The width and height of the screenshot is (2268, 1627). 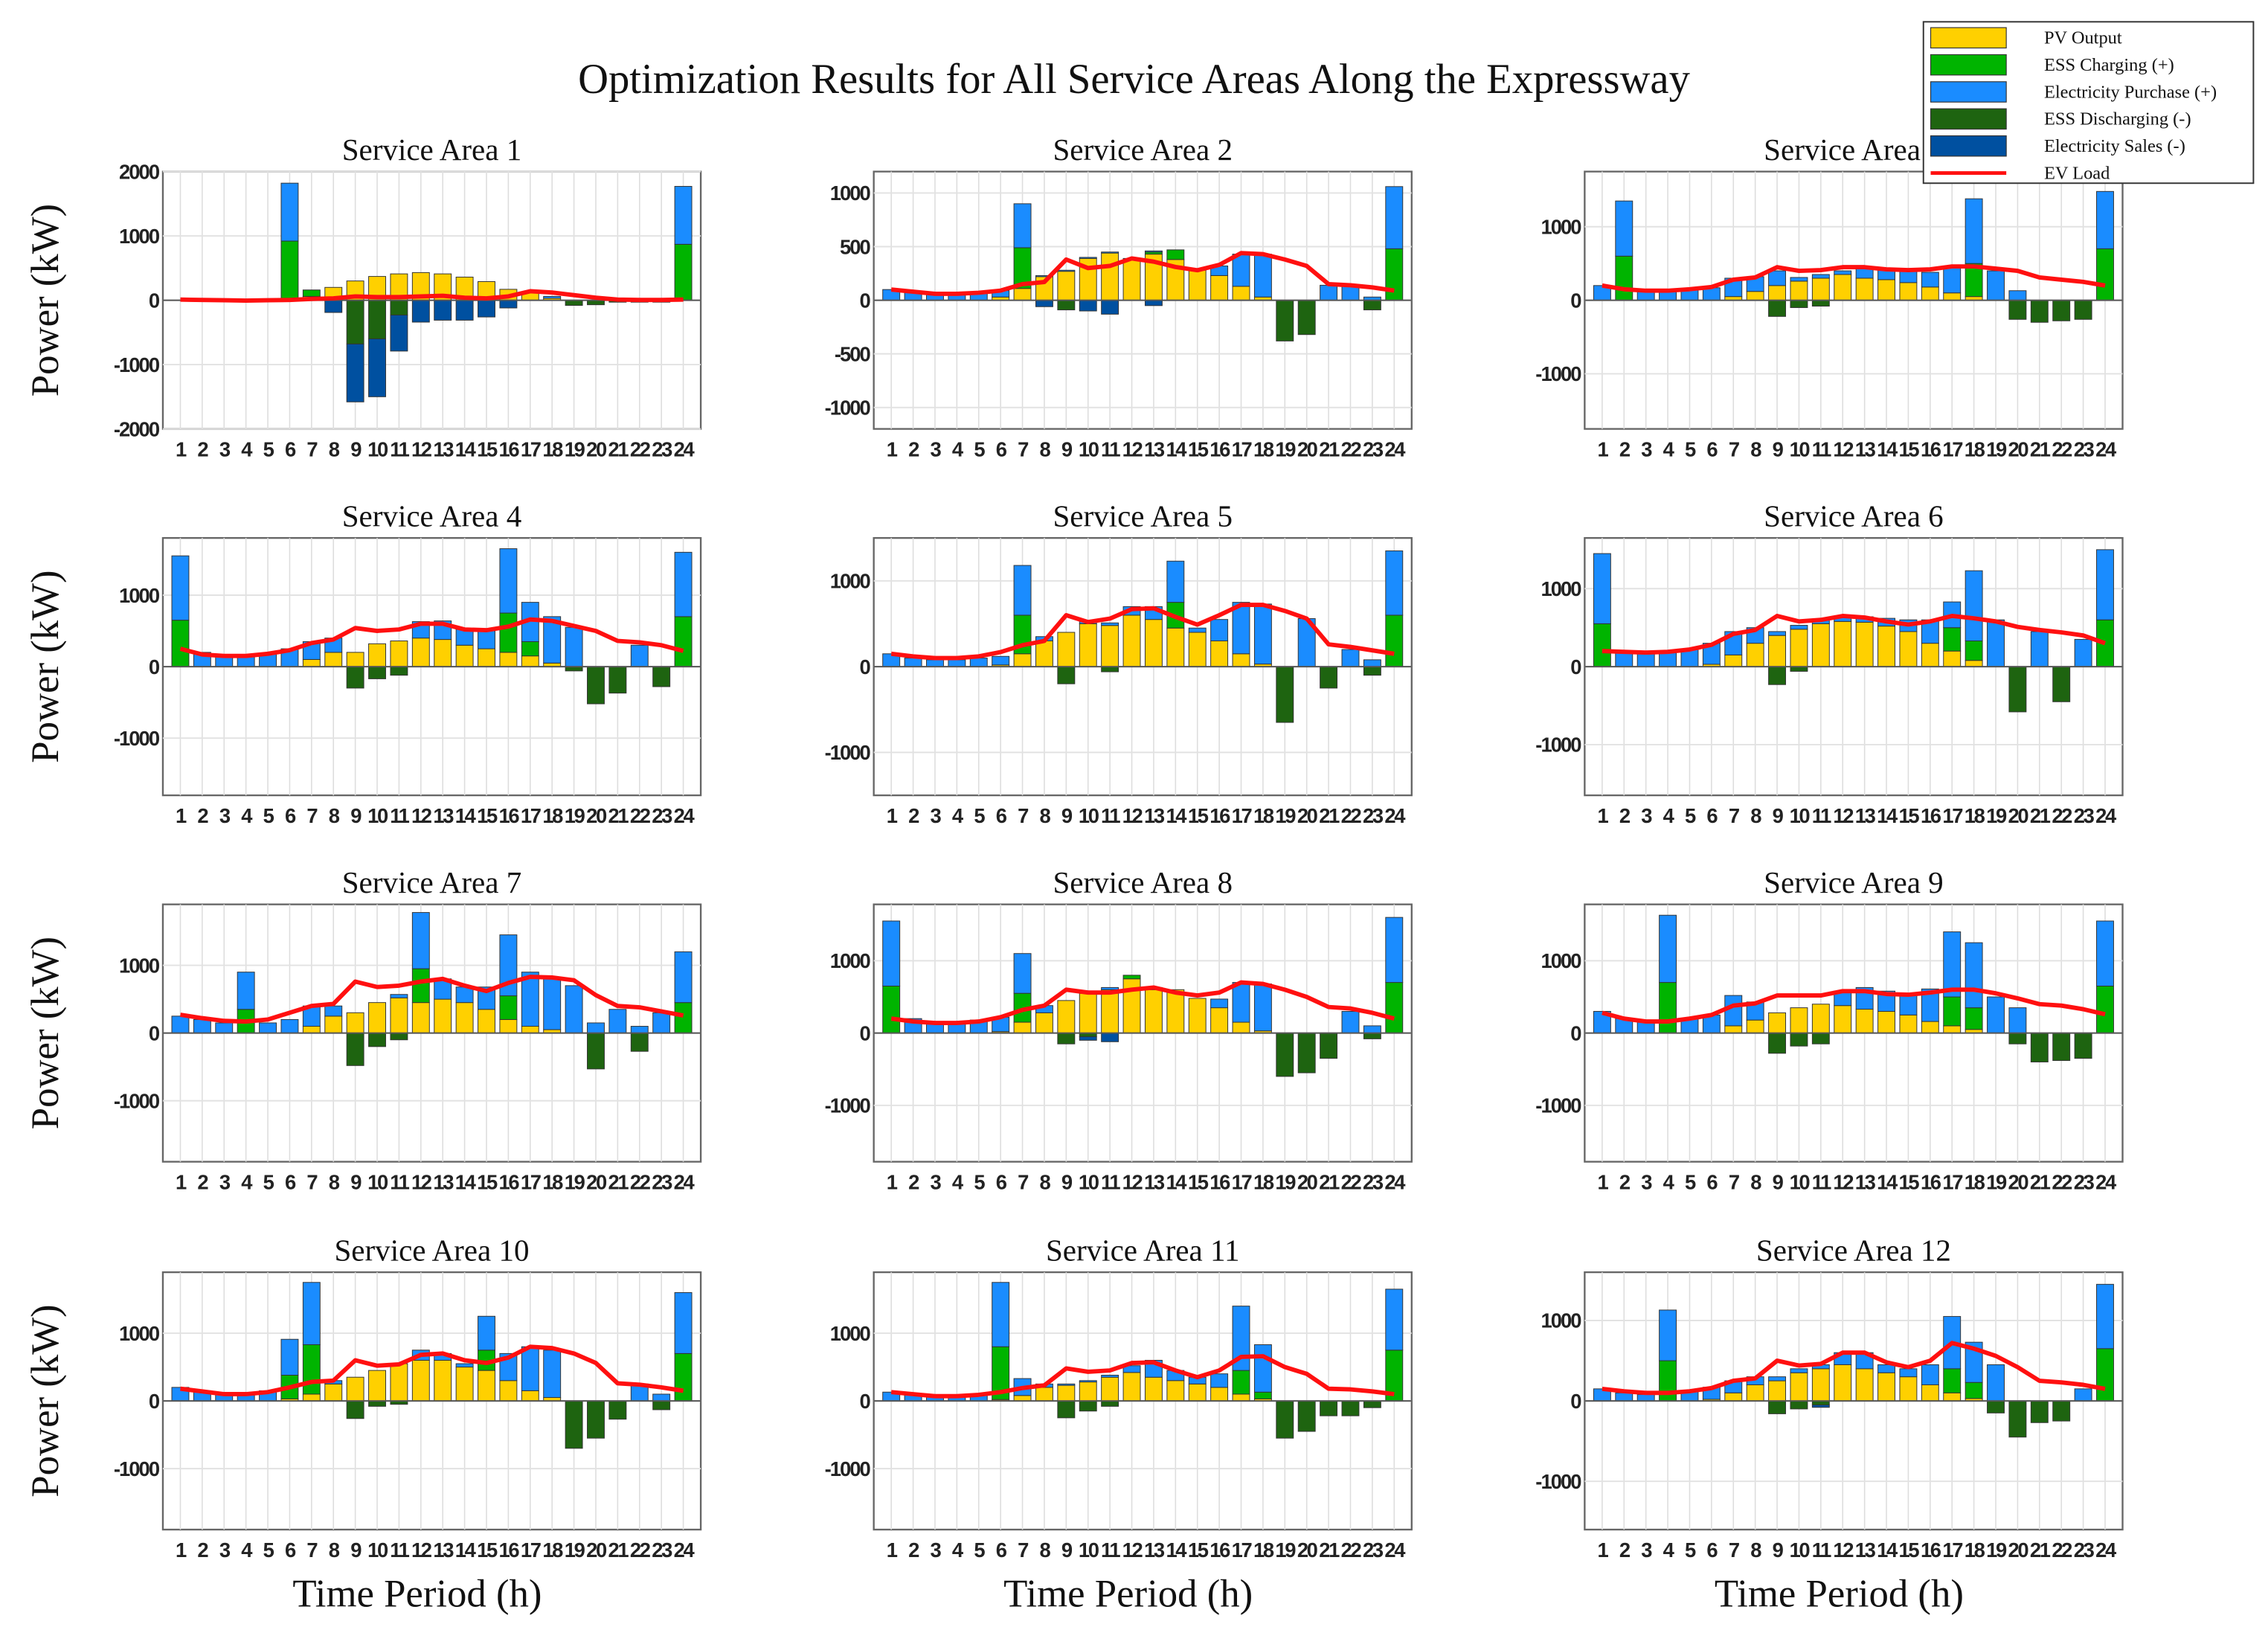 What do you see at coordinates (417, 1595) in the screenshot?
I see `x-axis-label: Time Period (h)` at bounding box center [417, 1595].